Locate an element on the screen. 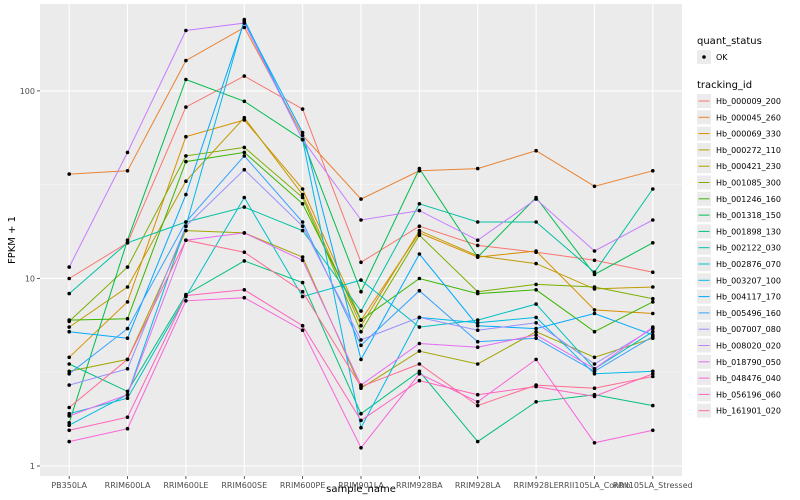  y-tick-label: 10 is located at coordinates (30, 278).